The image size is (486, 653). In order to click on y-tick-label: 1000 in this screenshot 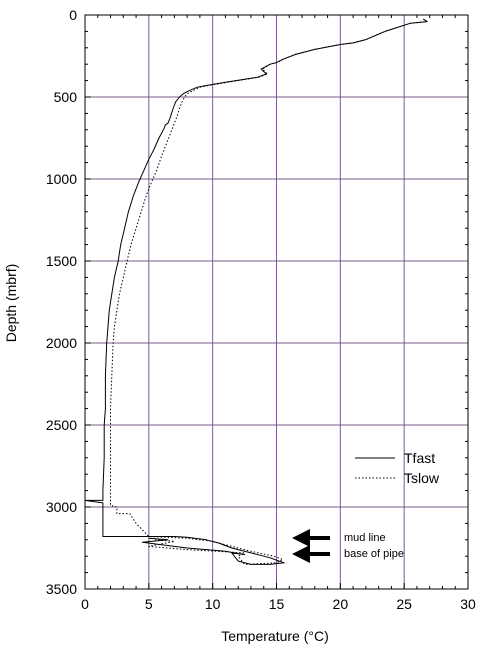, I will do `click(61, 179)`.